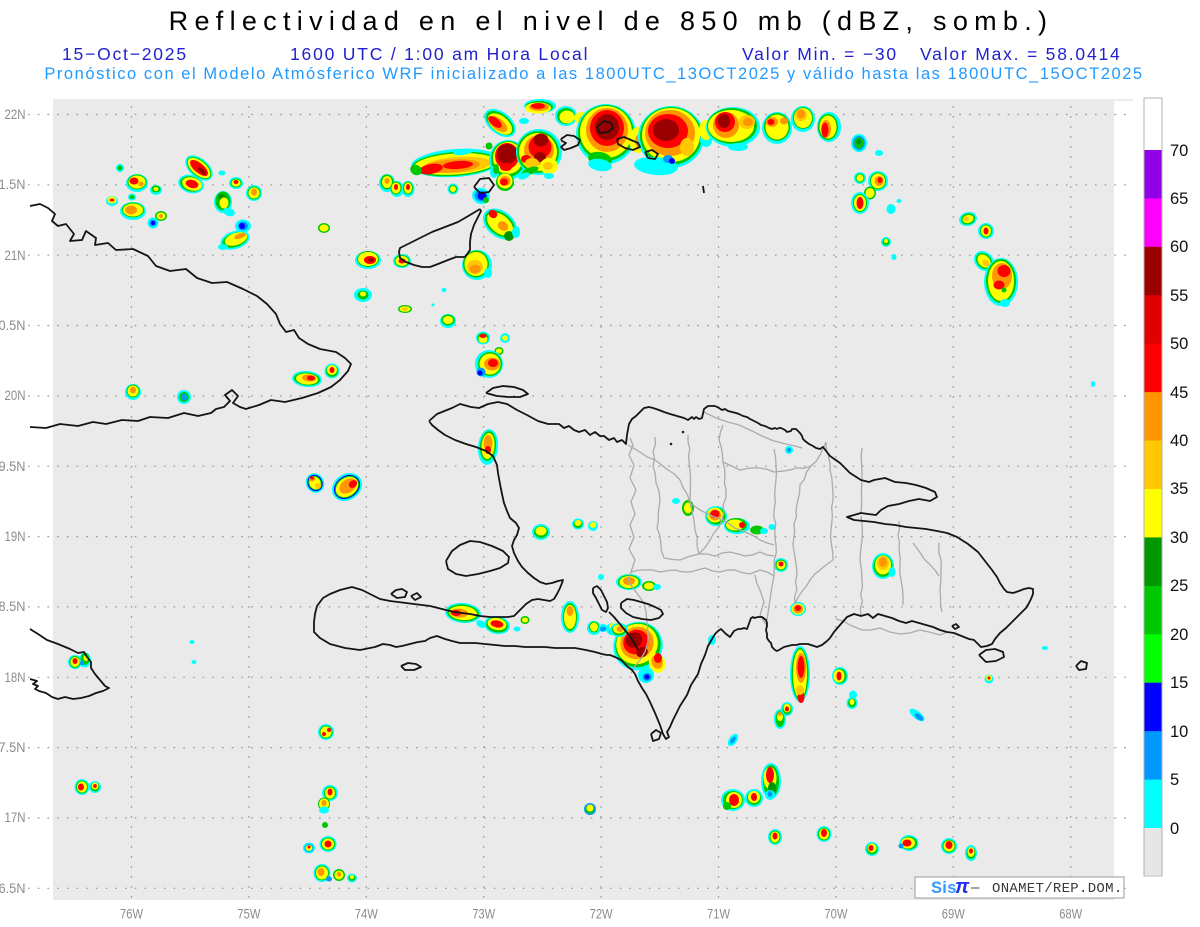 The height and width of the screenshot is (927, 1200). I want to click on svg-text: ONAMET/REP.DOM., so click(1057, 889).